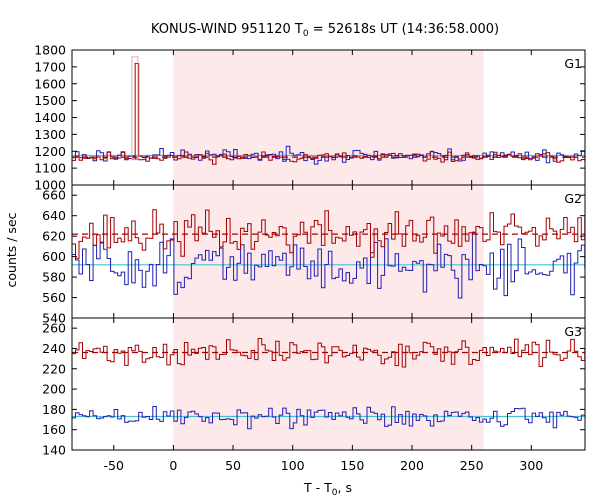  I want to click on y-tick-label: 560, so click(54, 297).